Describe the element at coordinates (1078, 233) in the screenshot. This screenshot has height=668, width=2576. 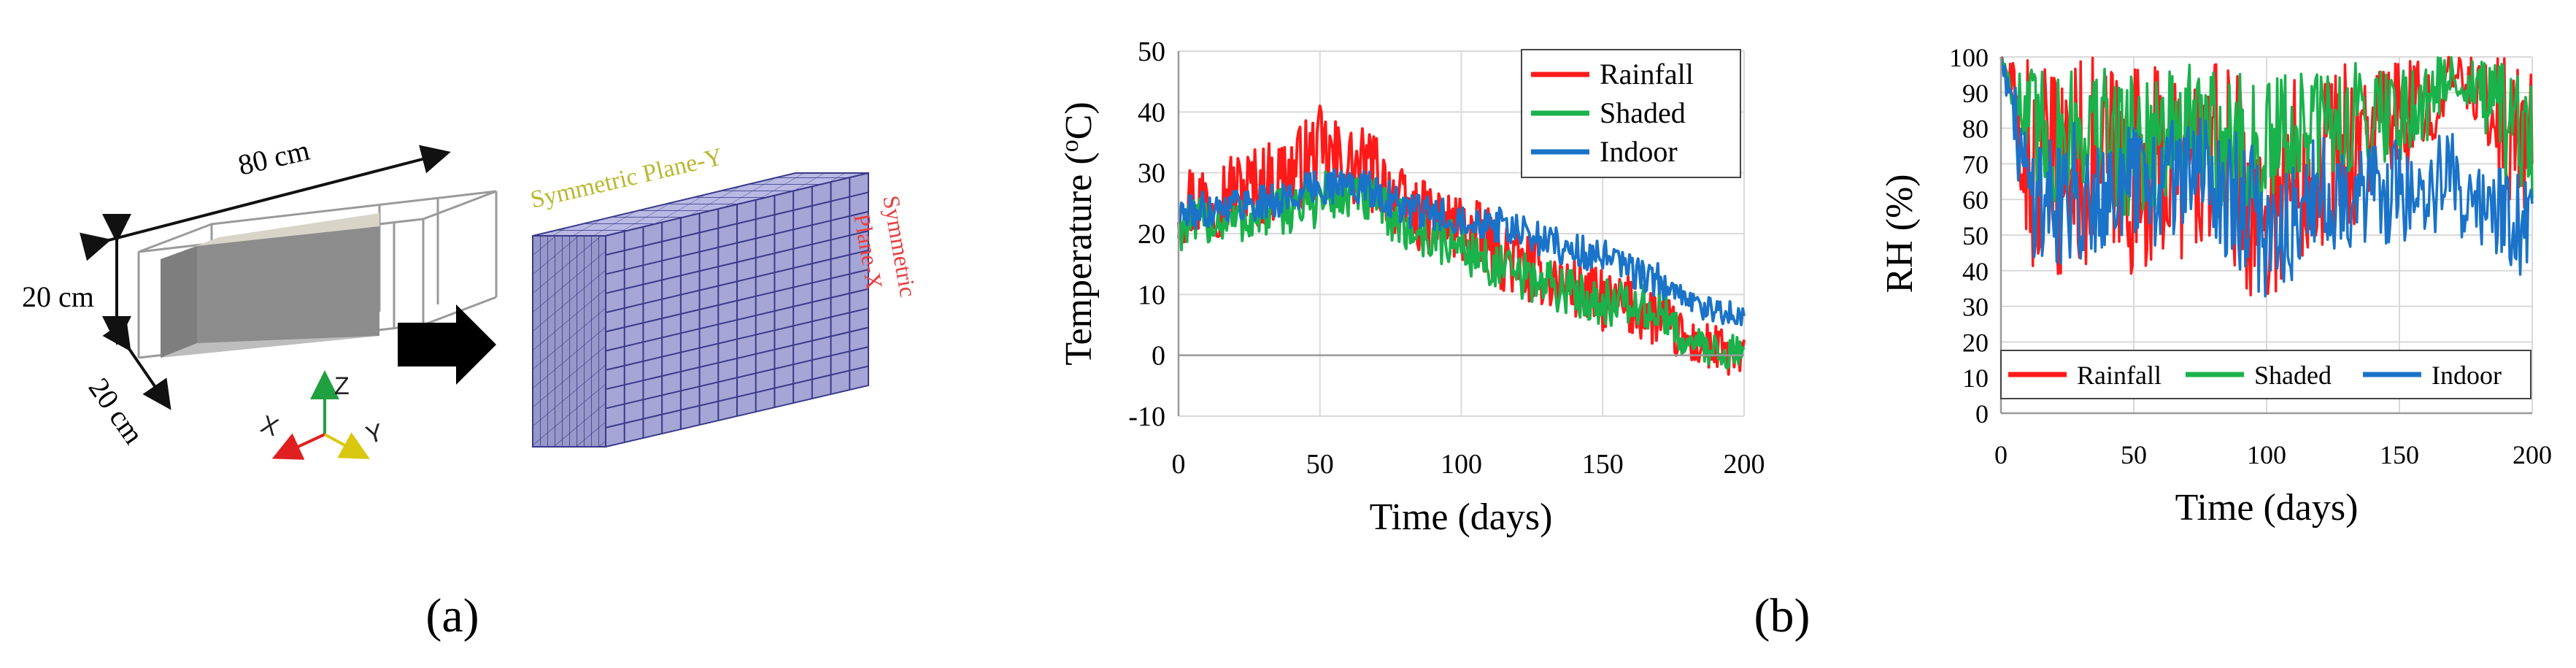
I see `temperature-y-axis-title: Temperature (oC)` at that location.